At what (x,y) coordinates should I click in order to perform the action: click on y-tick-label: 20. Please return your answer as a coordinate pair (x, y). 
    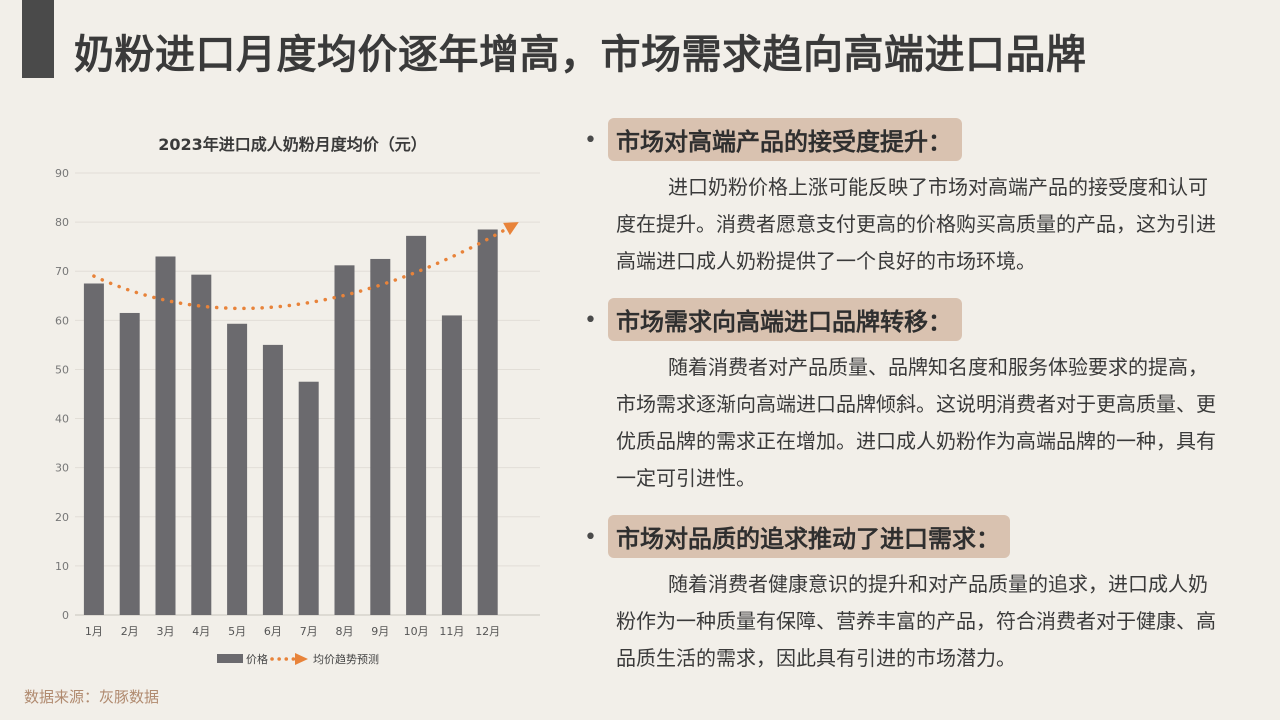
    Looking at the image, I should click on (62, 517).